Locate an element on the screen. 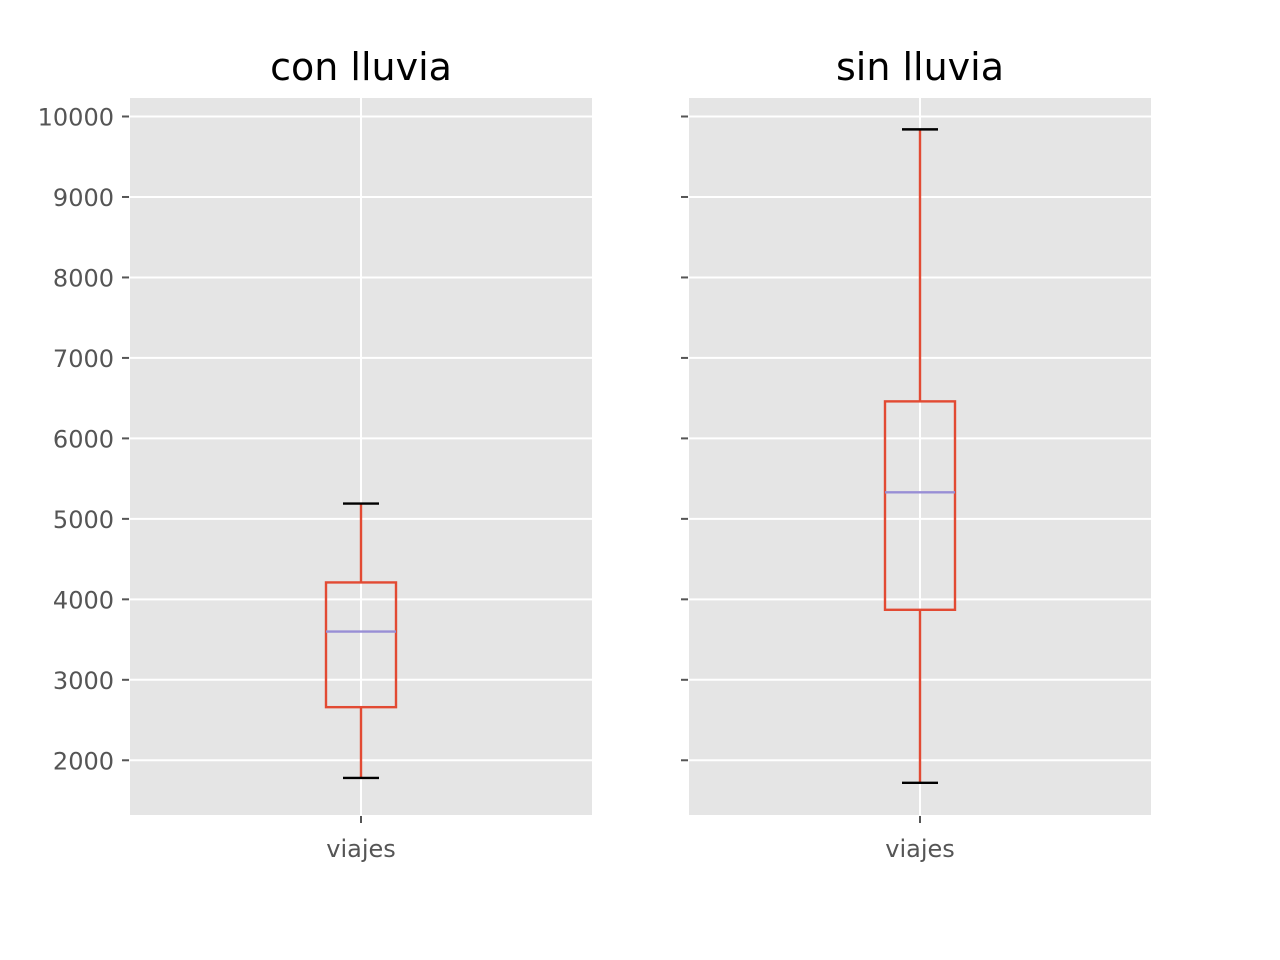  y-tick-label: 4000 is located at coordinates (83, 600).